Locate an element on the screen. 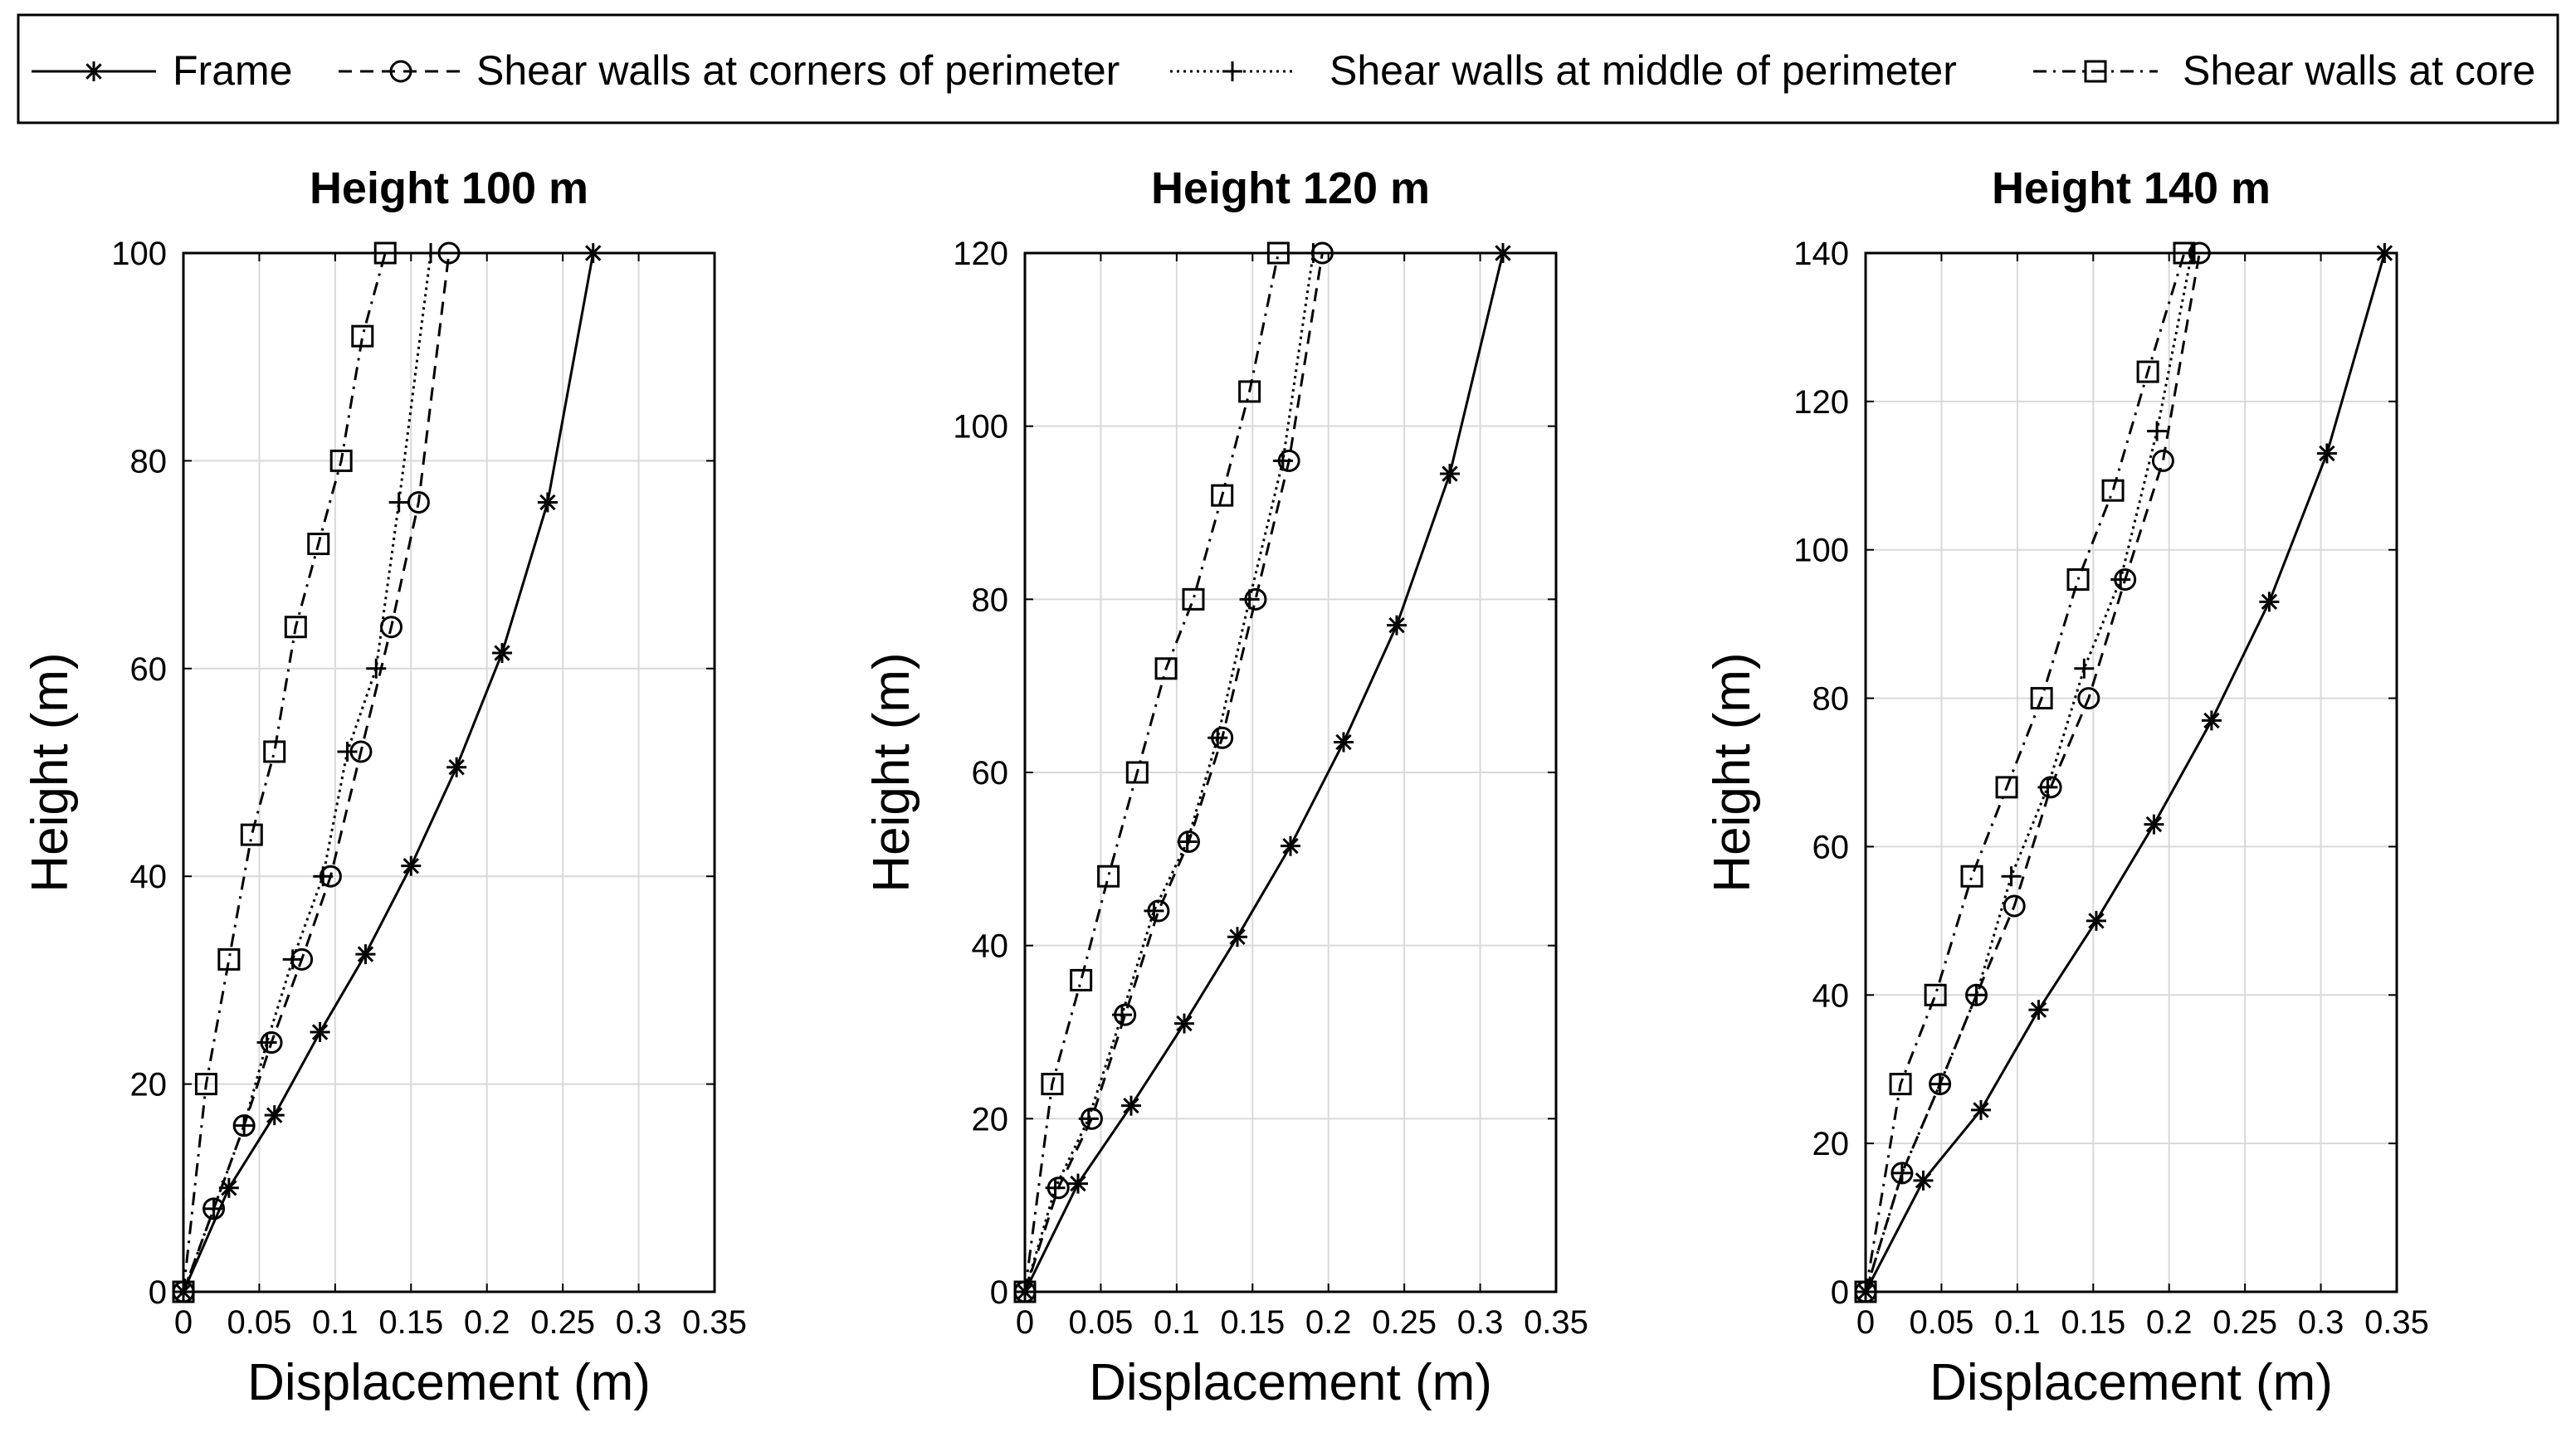 The height and width of the screenshot is (1437, 2576). legend-label: Shear walls at corners of perimeter is located at coordinates (798, 71).